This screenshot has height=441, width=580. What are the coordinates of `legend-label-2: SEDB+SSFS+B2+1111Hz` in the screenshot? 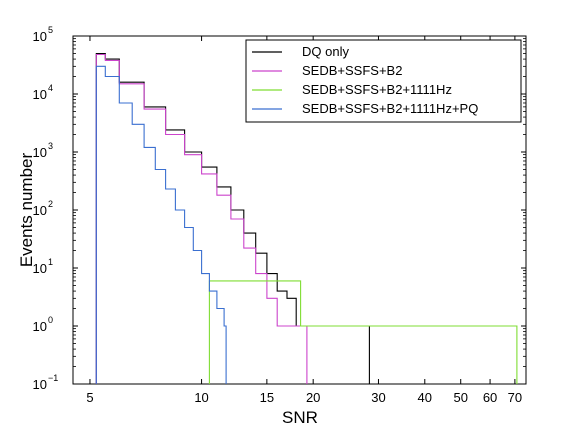 It's located at (377, 89).